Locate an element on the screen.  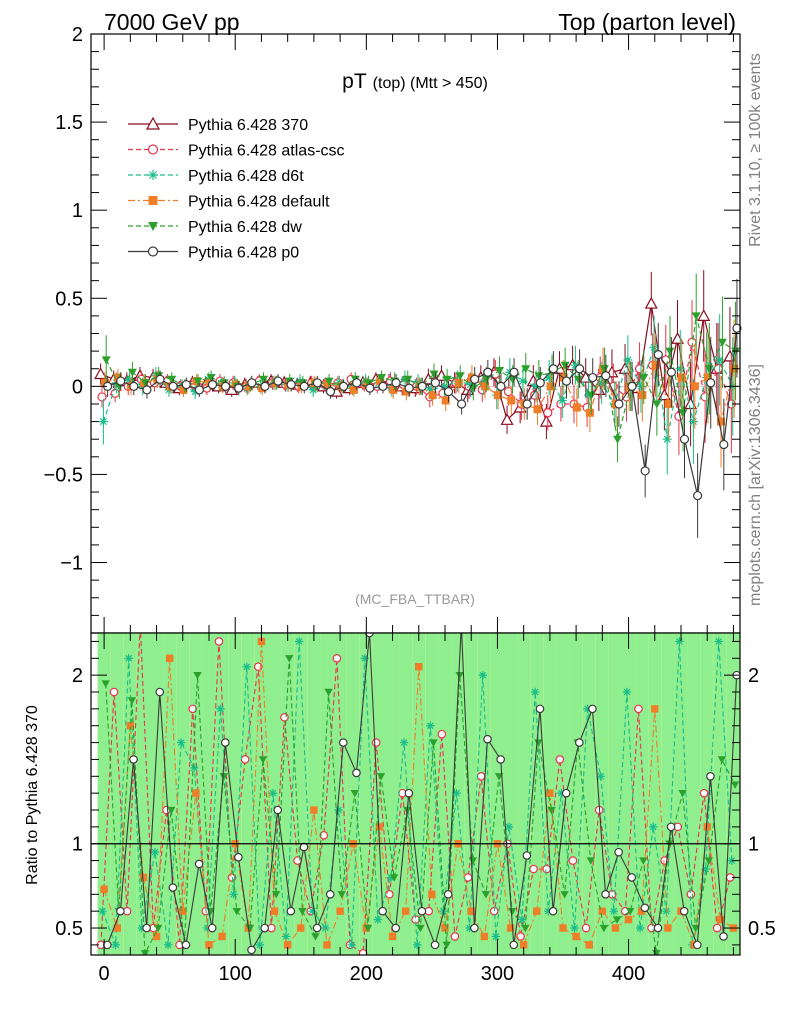
y-tick-label: 1.5 is located at coordinates (69, 123).